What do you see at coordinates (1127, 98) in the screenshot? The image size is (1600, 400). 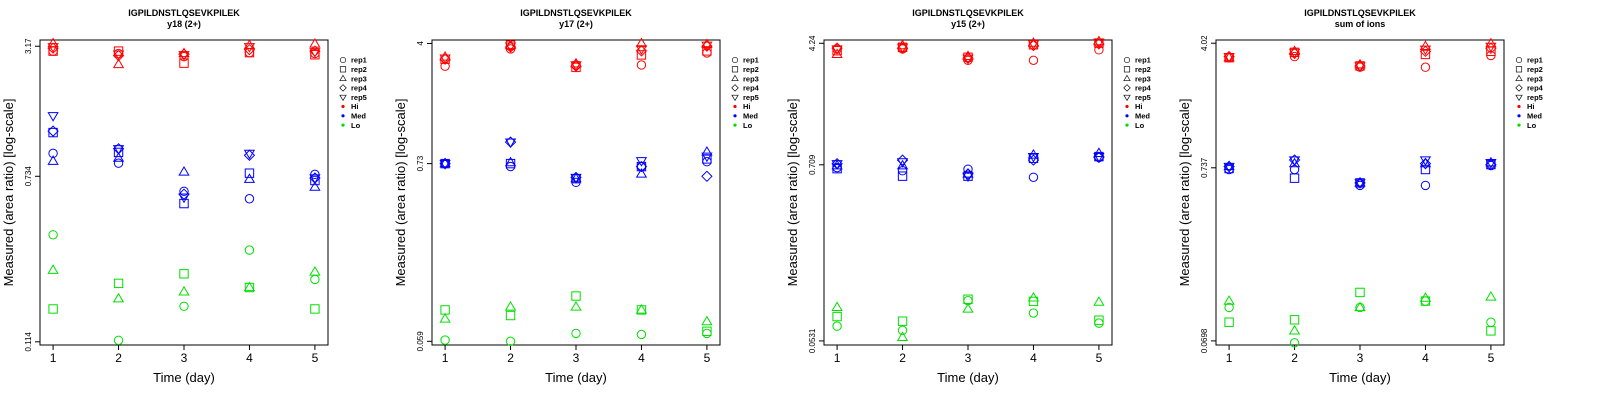 I see `legend-symbol-rep5` at bounding box center [1127, 98].